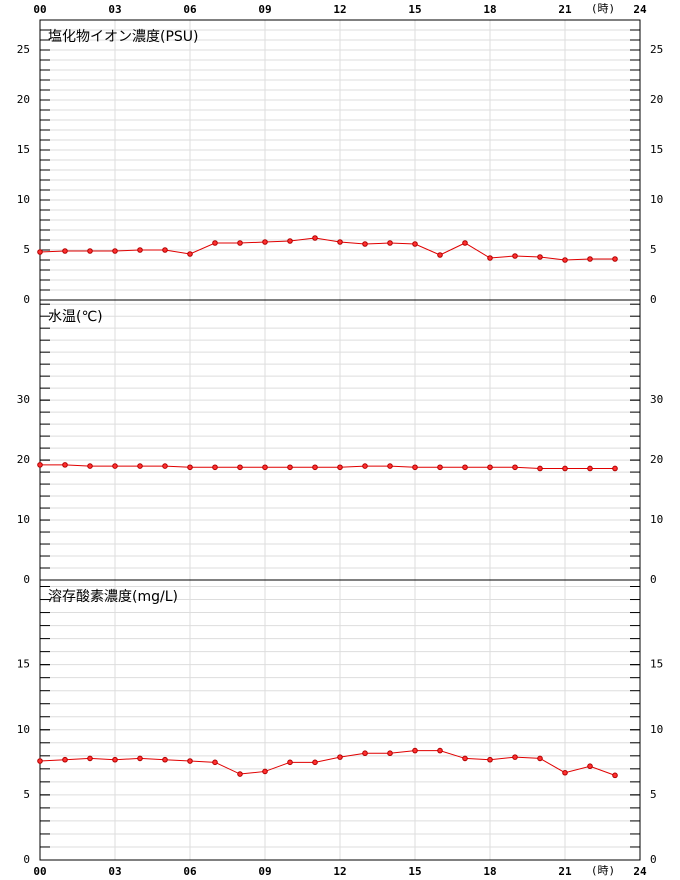 The height and width of the screenshot is (880, 680). Describe the element at coordinates (75, 317) in the screenshot. I see `chart-title: 水温(℃)` at that location.